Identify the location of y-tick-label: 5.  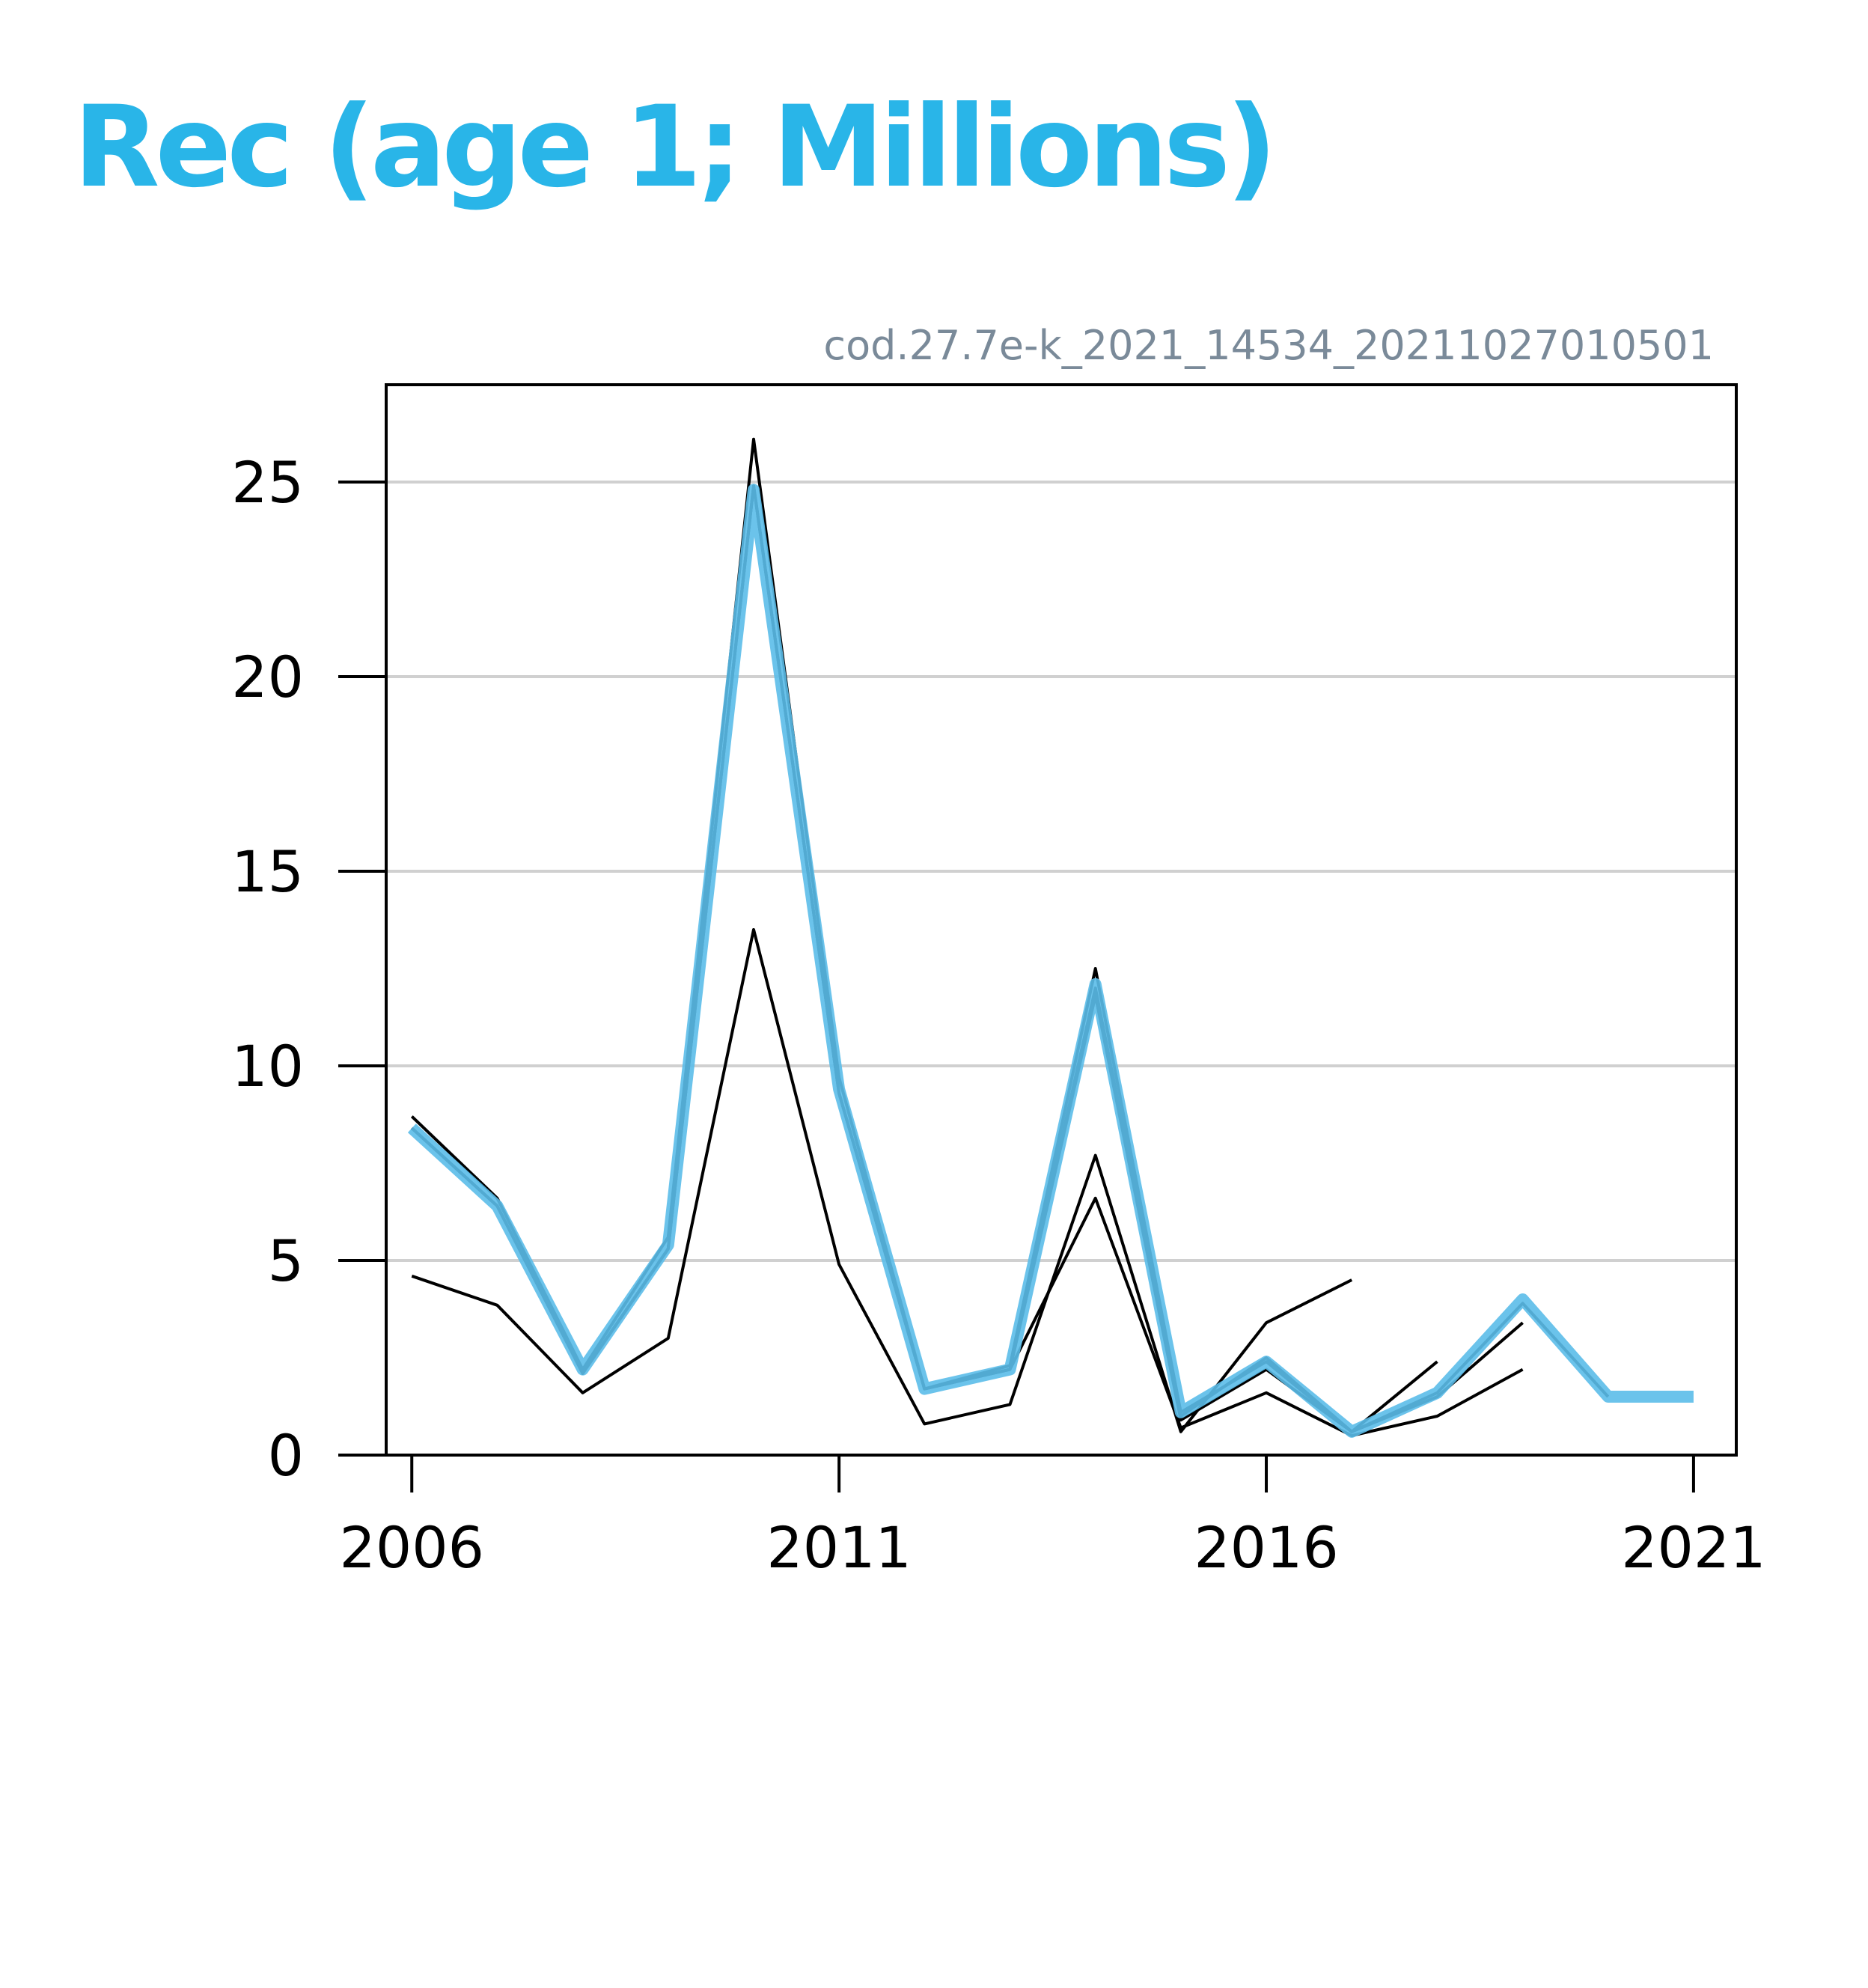
(286, 1261).